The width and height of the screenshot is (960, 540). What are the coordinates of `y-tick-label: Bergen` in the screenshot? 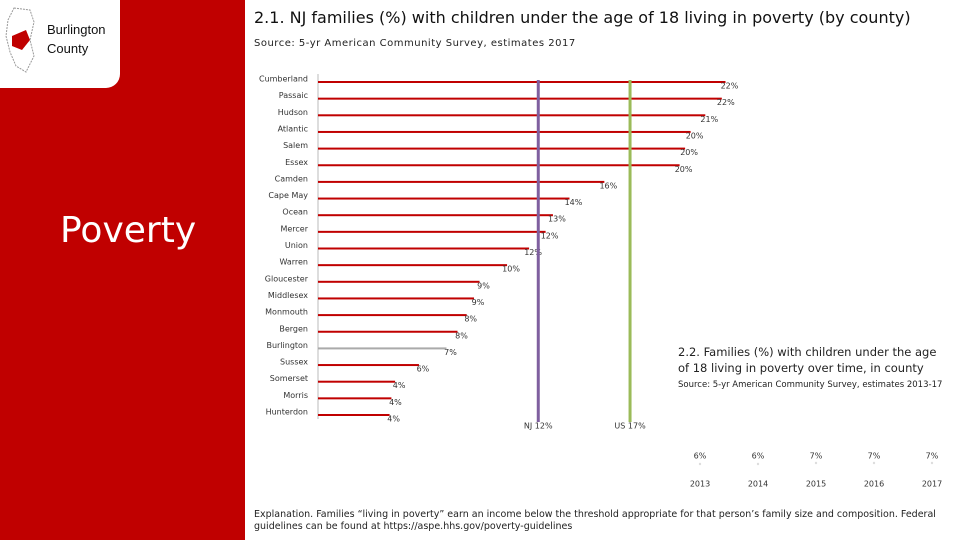 It's located at (293, 328).